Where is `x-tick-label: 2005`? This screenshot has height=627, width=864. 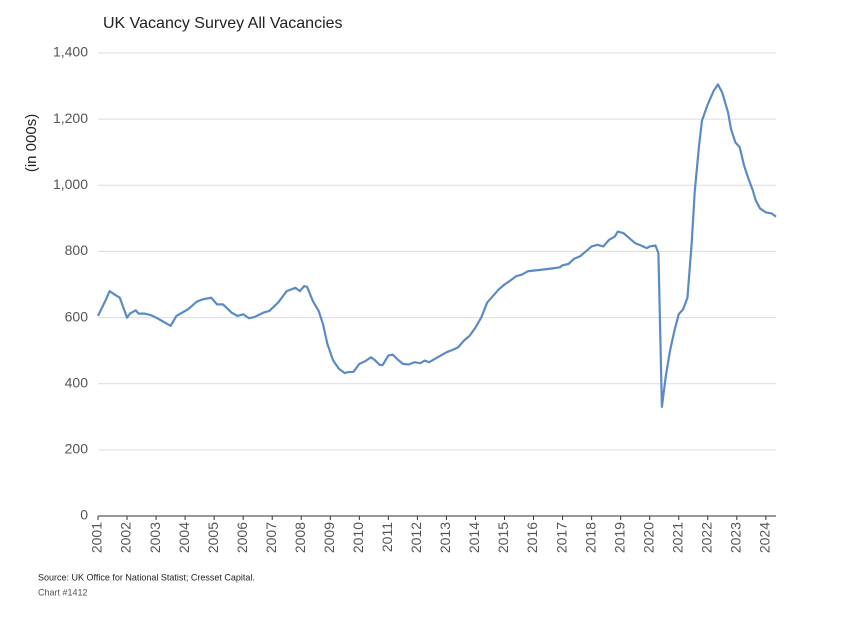 x-tick-label: 2005 is located at coordinates (213, 537).